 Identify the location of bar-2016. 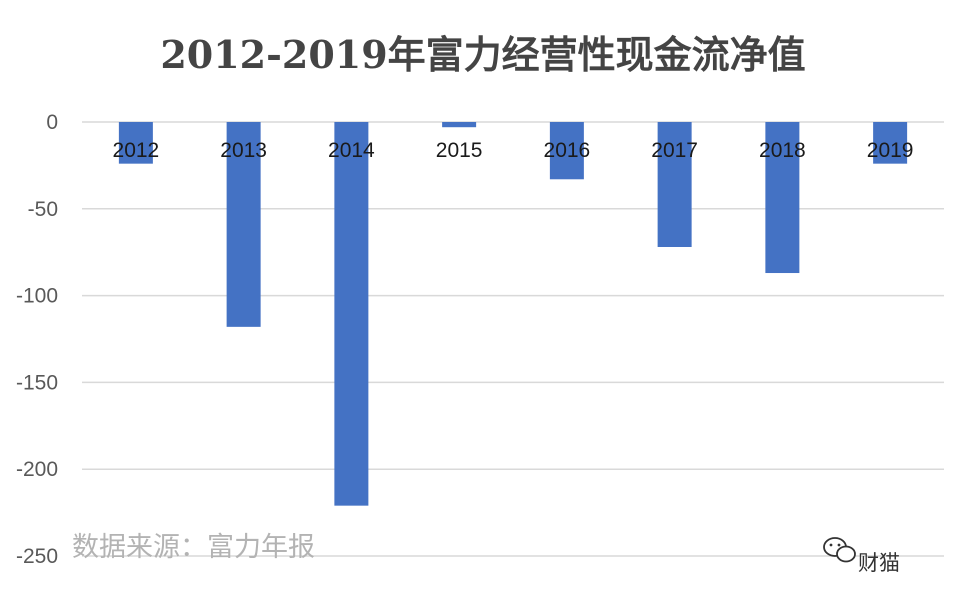
(566, 151).